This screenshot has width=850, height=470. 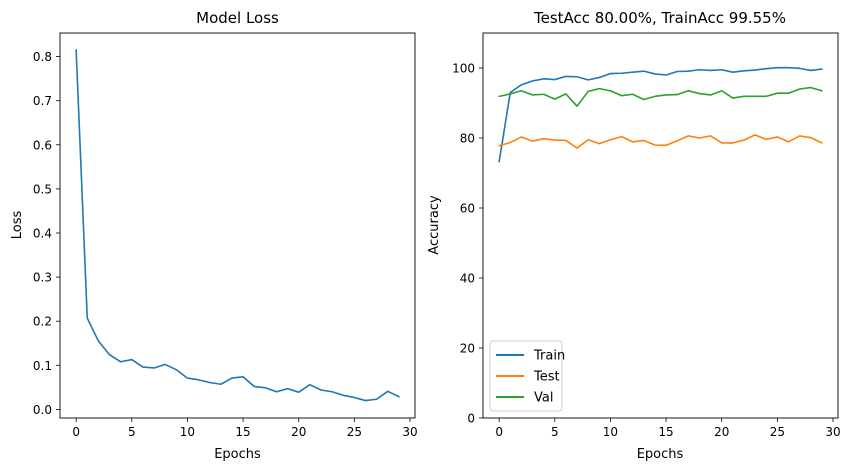 I want to click on accuracy-x-tick-label: 10, so click(x=610, y=432).